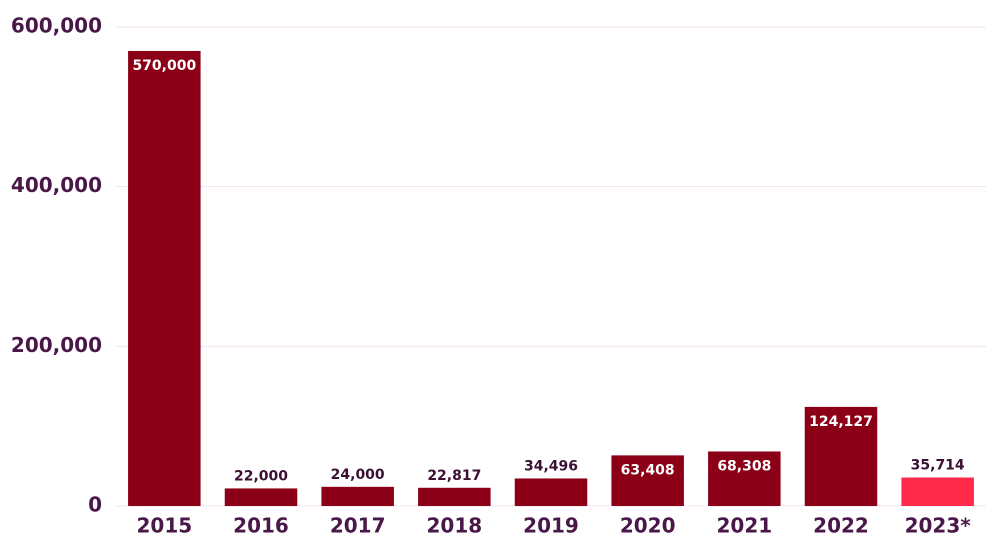 This screenshot has height=544, width=999. What do you see at coordinates (938, 465) in the screenshot?
I see `value-label: 35,714` at bounding box center [938, 465].